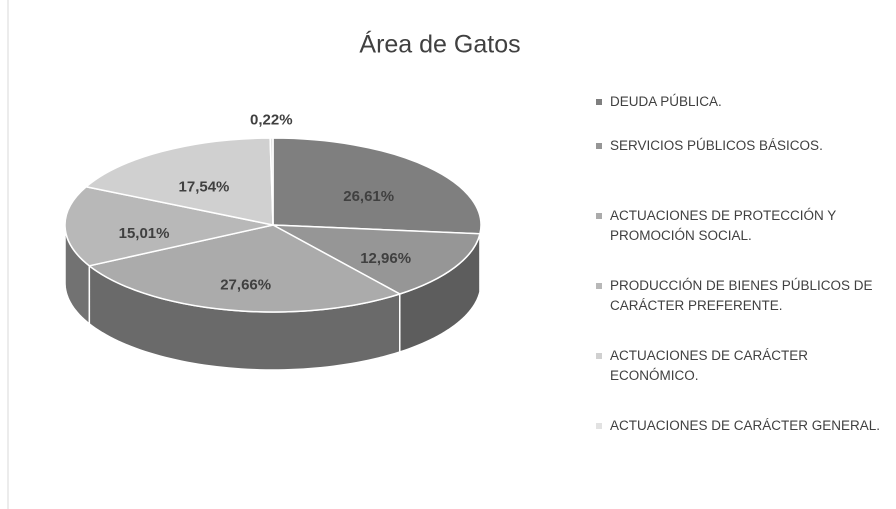 Image resolution: width=896 pixels, height=509 pixels. I want to click on data-label: 12,96%, so click(385, 258).